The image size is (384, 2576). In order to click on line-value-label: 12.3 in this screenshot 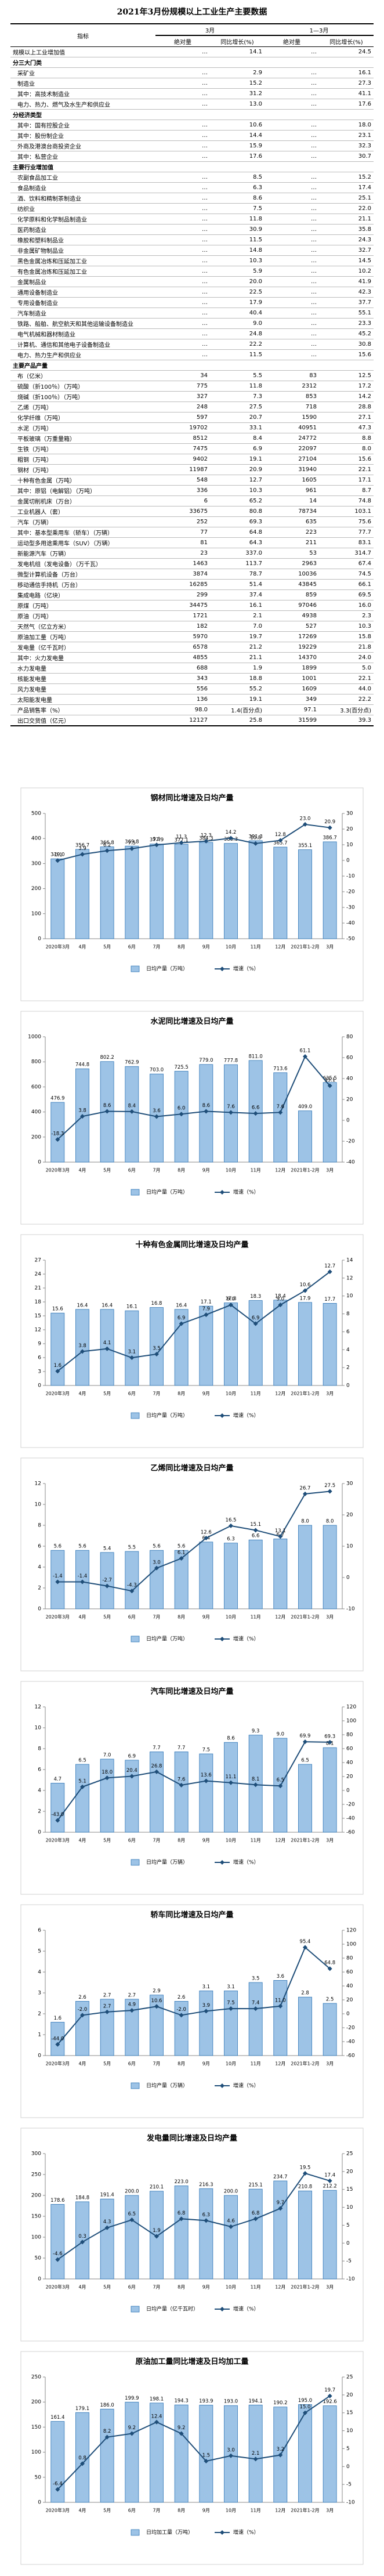, I will do `click(206, 835)`.